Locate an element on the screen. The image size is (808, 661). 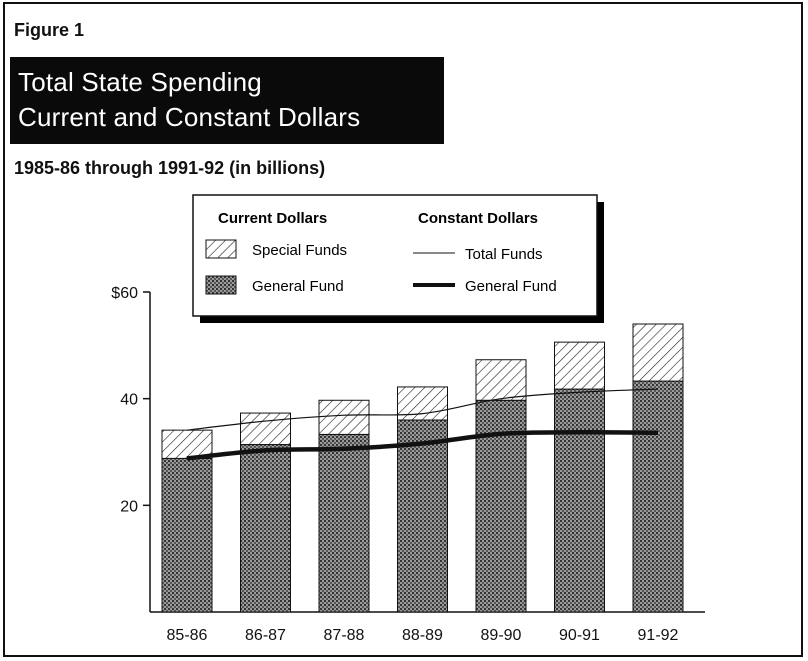
legend-swatch-general-fund is located at coordinates (221, 285).